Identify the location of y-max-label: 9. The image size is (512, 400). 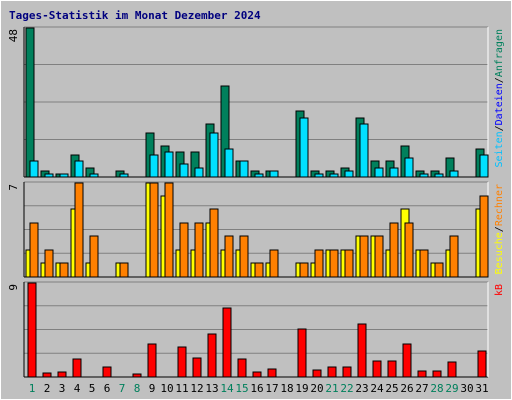
(13, 287).